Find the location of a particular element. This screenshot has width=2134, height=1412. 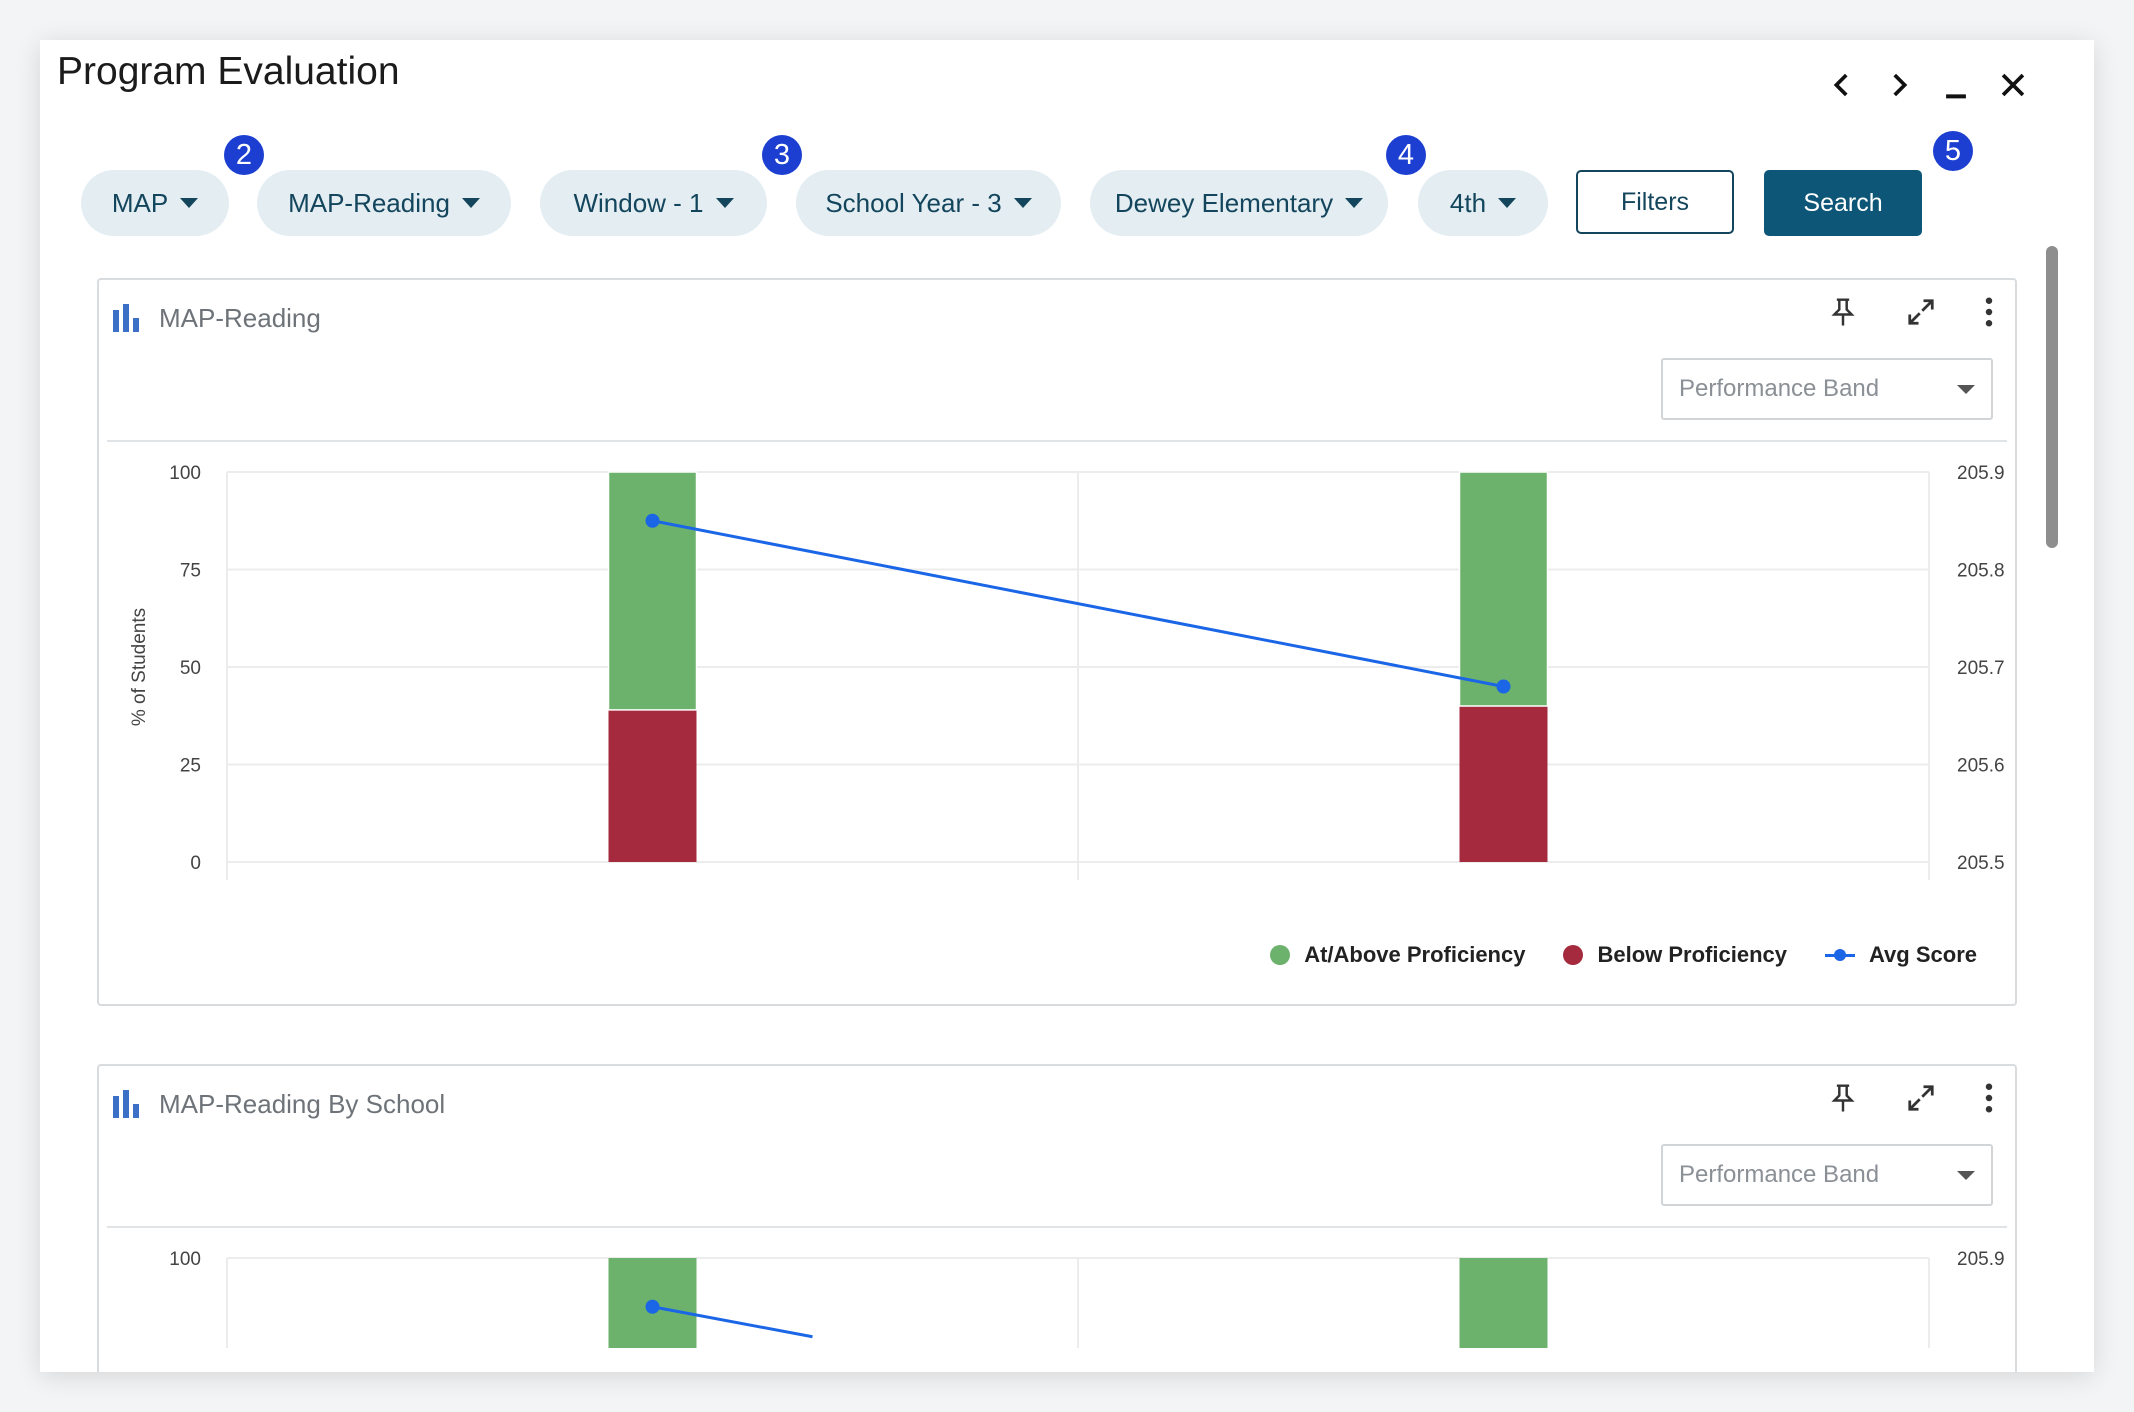

y2-tick-label: 205.8 is located at coordinates (1981, 571).